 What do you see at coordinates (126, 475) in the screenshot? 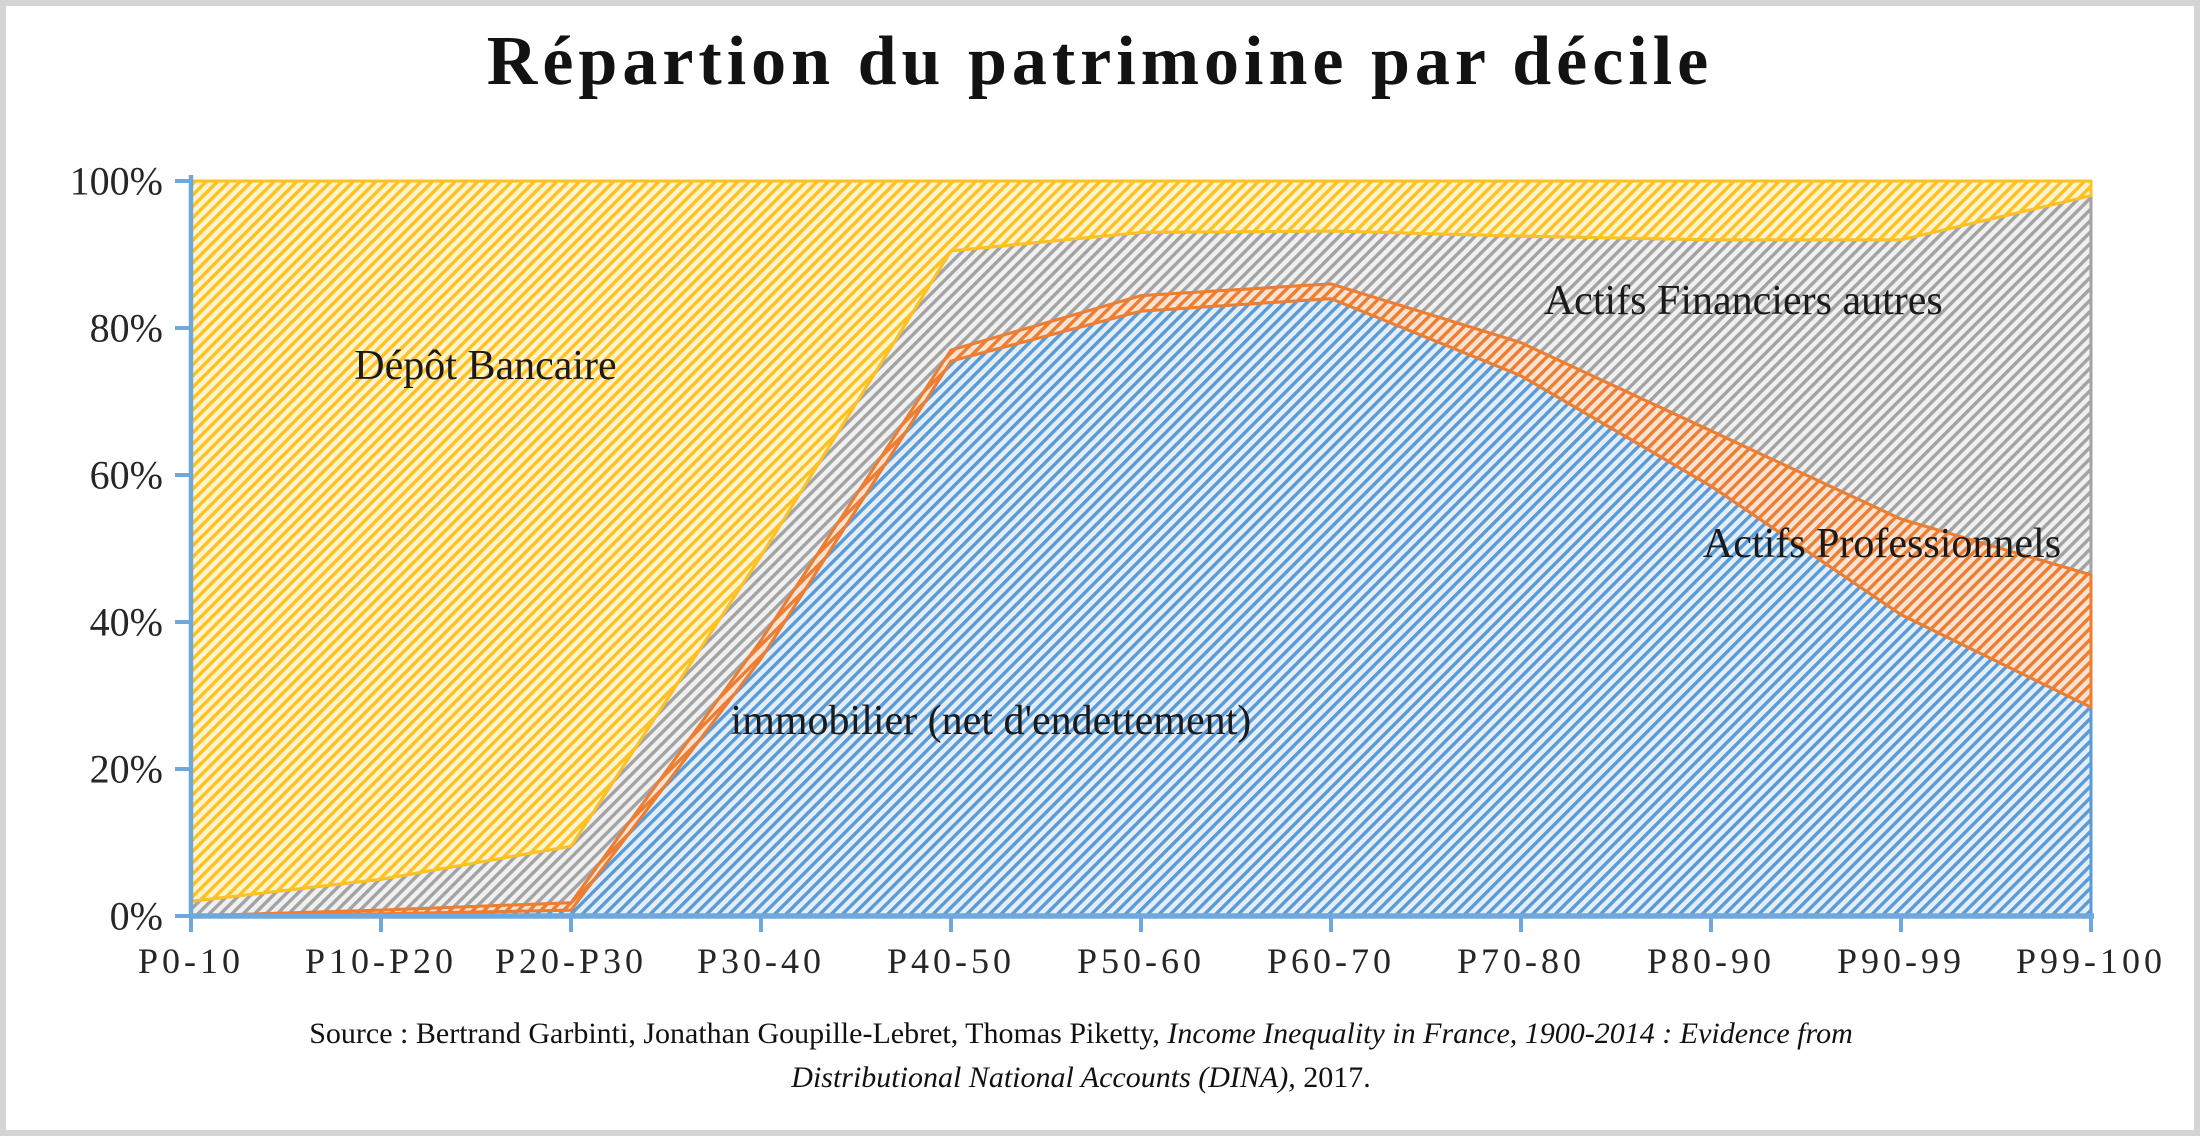
I see `y-axis-label-60: 60%` at bounding box center [126, 475].